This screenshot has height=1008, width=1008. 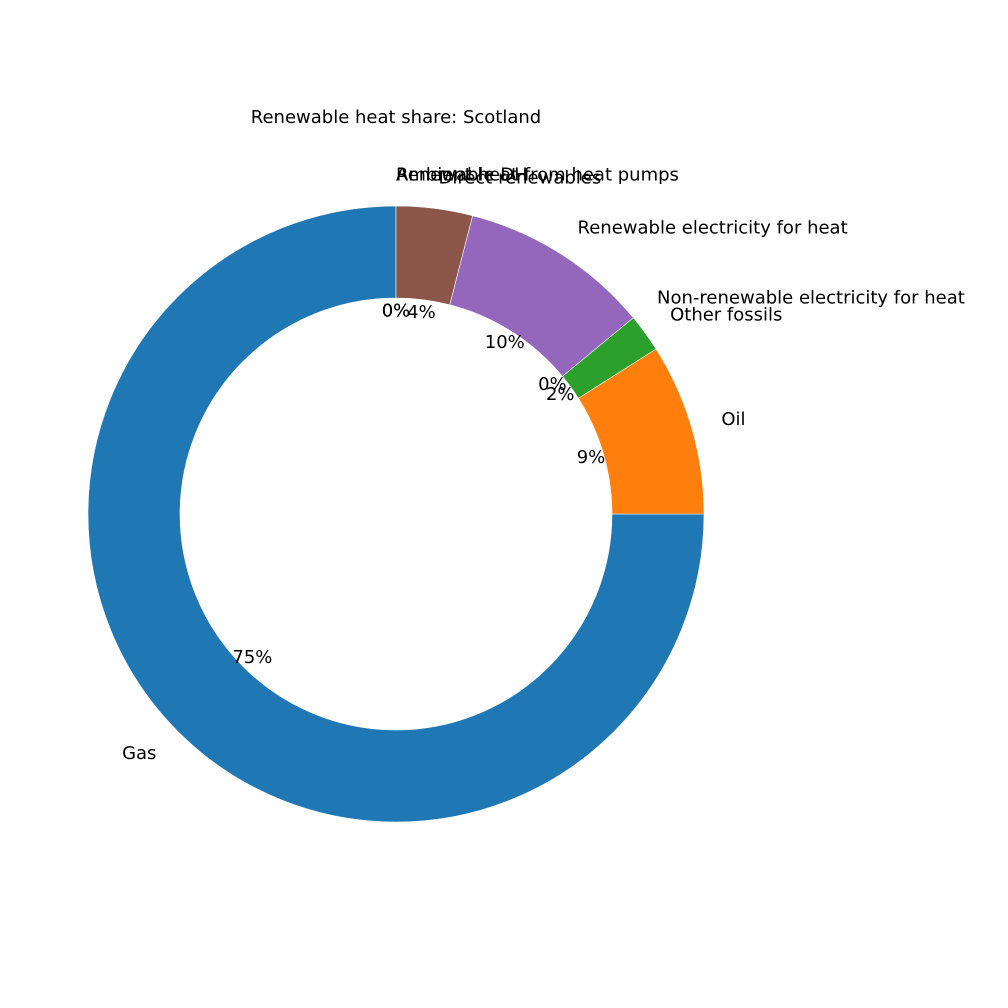 What do you see at coordinates (421, 312) in the screenshot?
I see `percentage-label-direct-renewables: 4%` at bounding box center [421, 312].